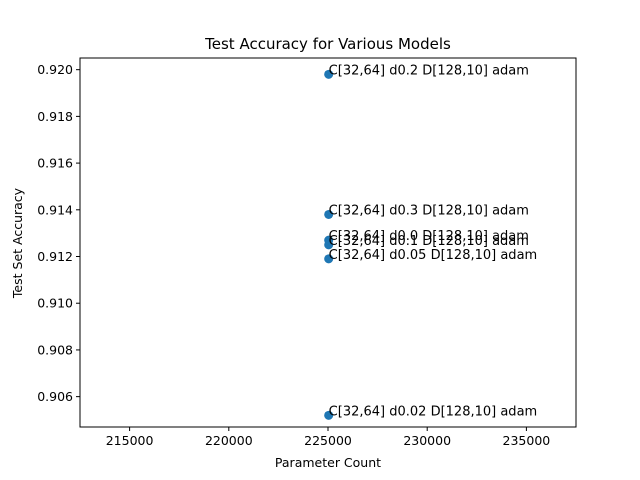 The image size is (640, 480). What do you see at coordinates (55, 209) in the screenshot?
I see `y-tick-label: 0.914` at bounding box center [55, 209].